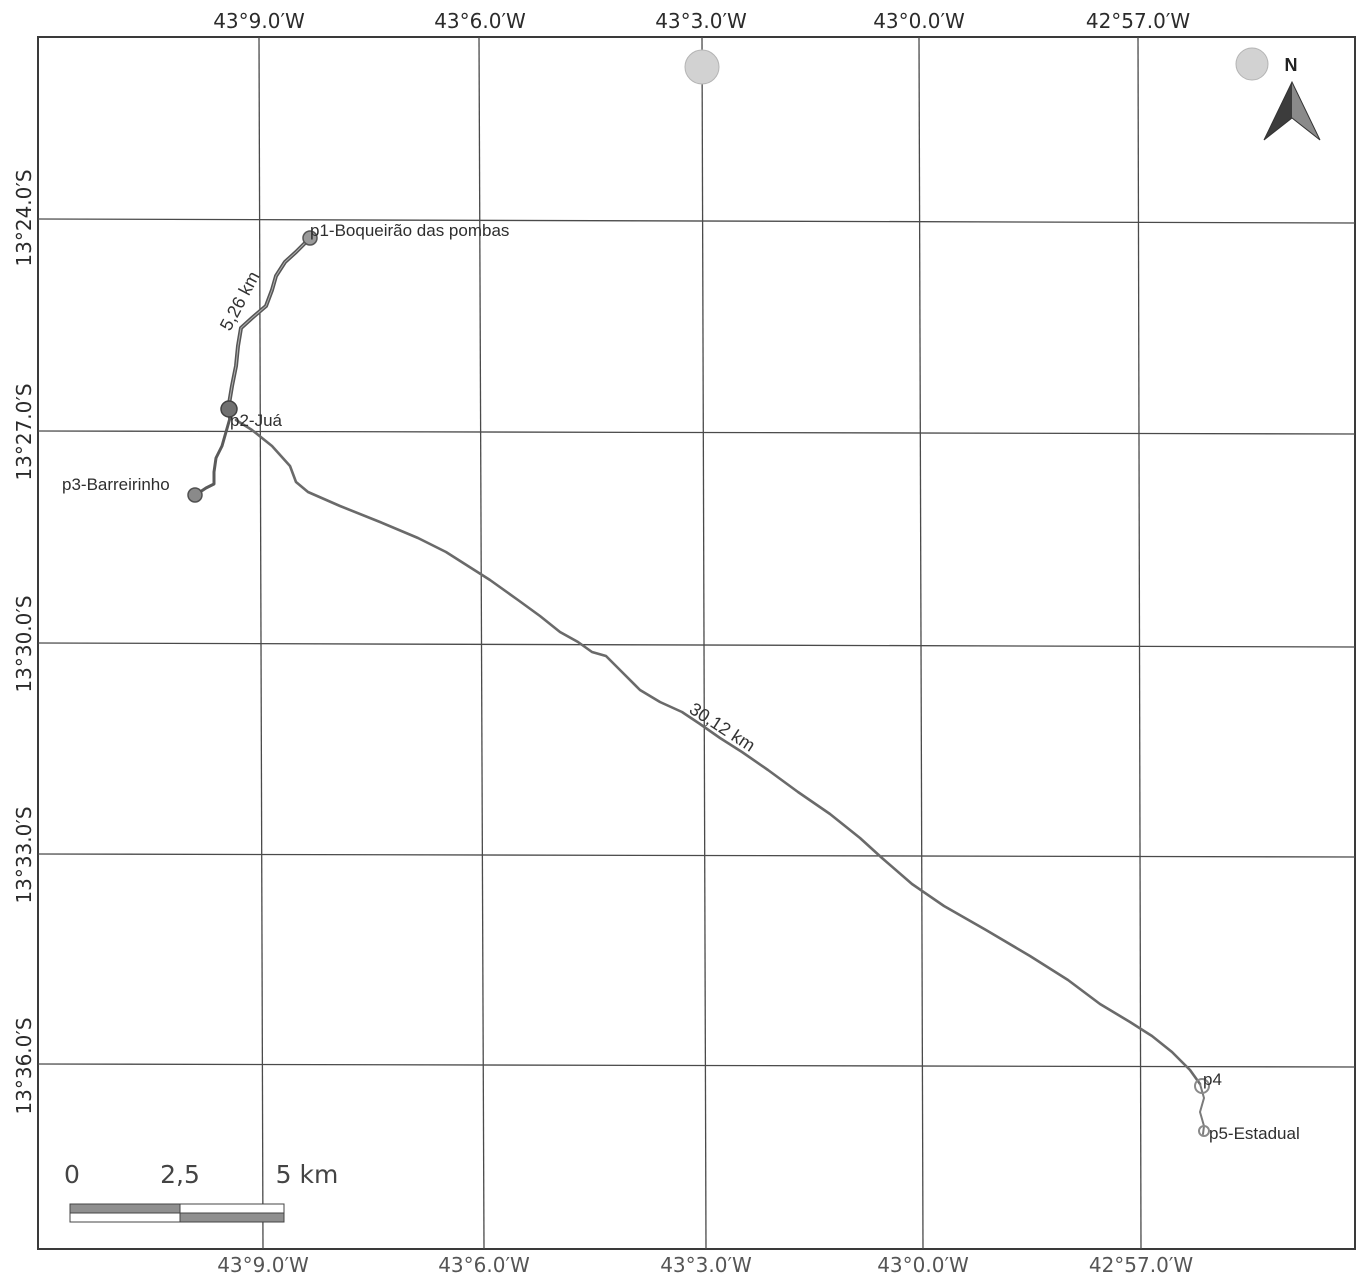 This screenshot has height=1277, width=1358. Describe the element at coordinates (195, 495) in the screenshot. I see `marker-p3` at that location.